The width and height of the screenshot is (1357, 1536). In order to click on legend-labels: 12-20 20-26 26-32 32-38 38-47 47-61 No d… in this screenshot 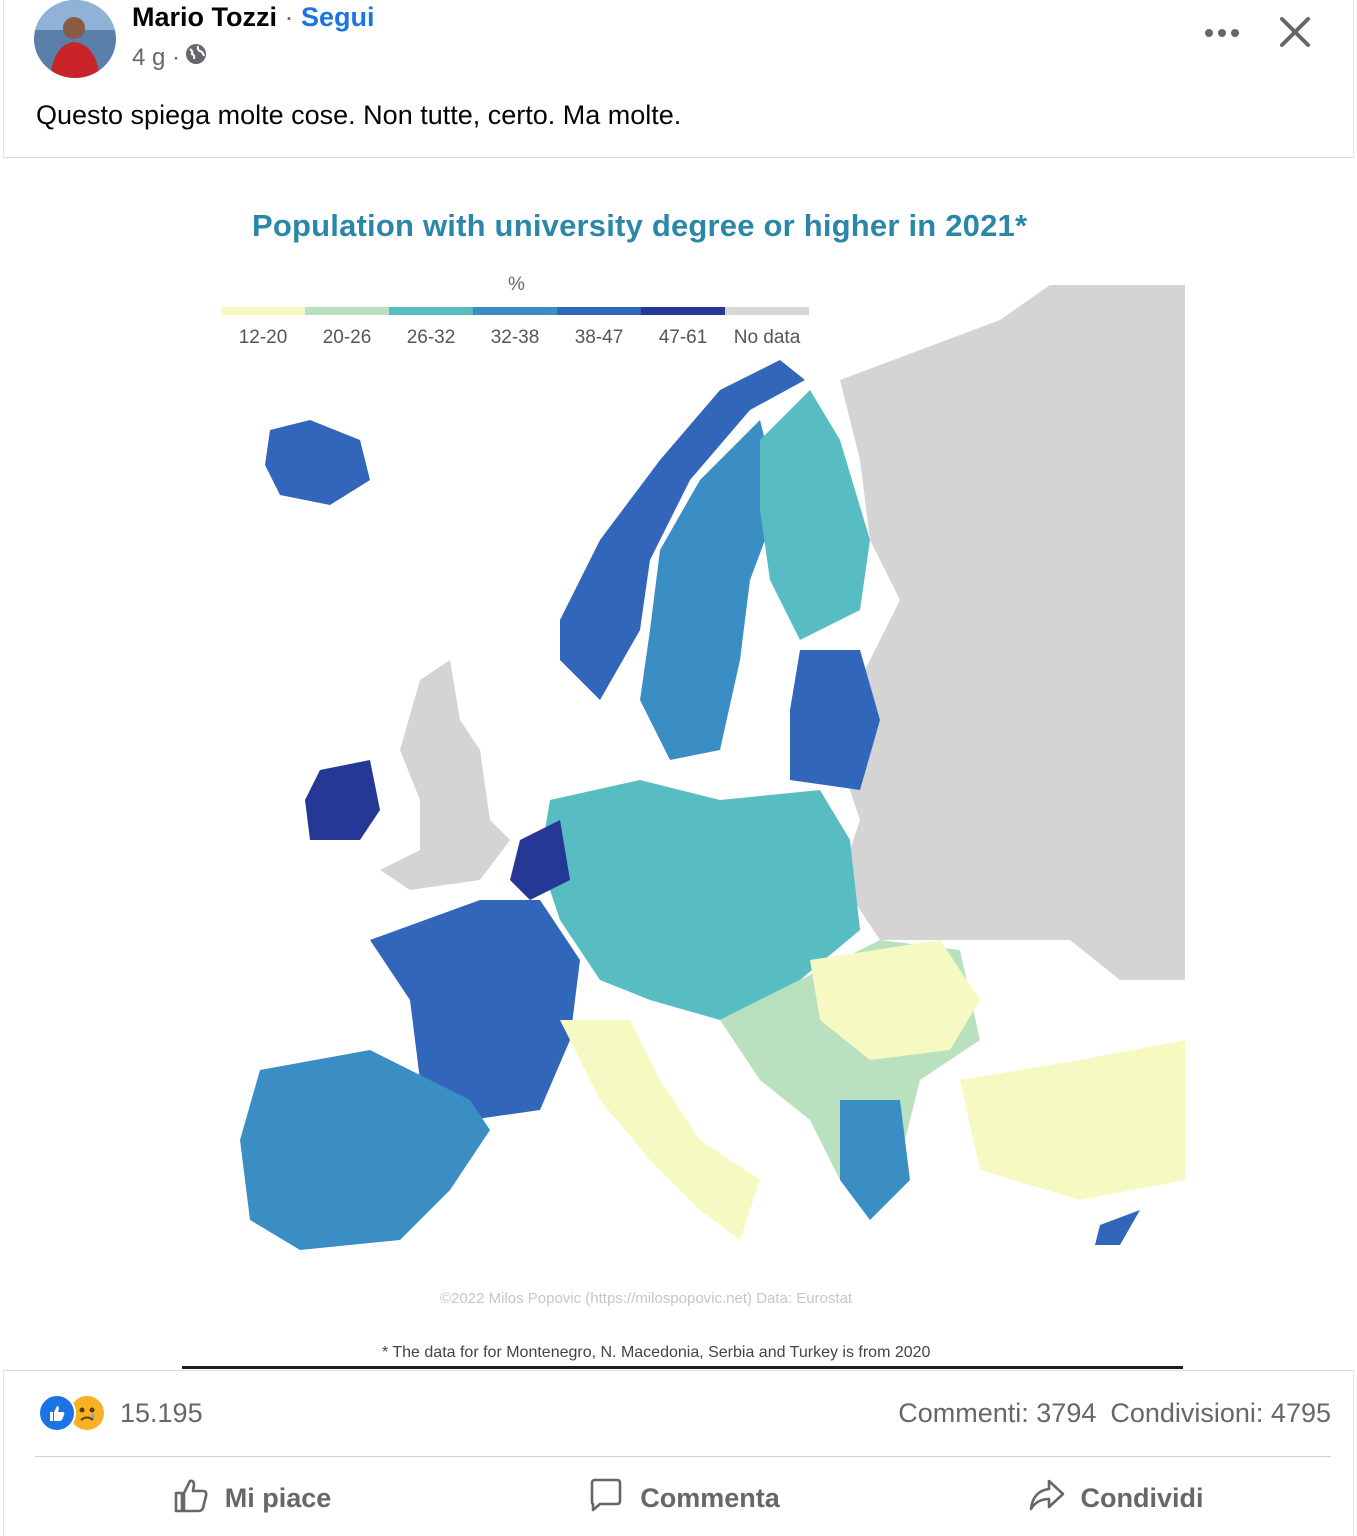, I will do `click(515, 338)`.